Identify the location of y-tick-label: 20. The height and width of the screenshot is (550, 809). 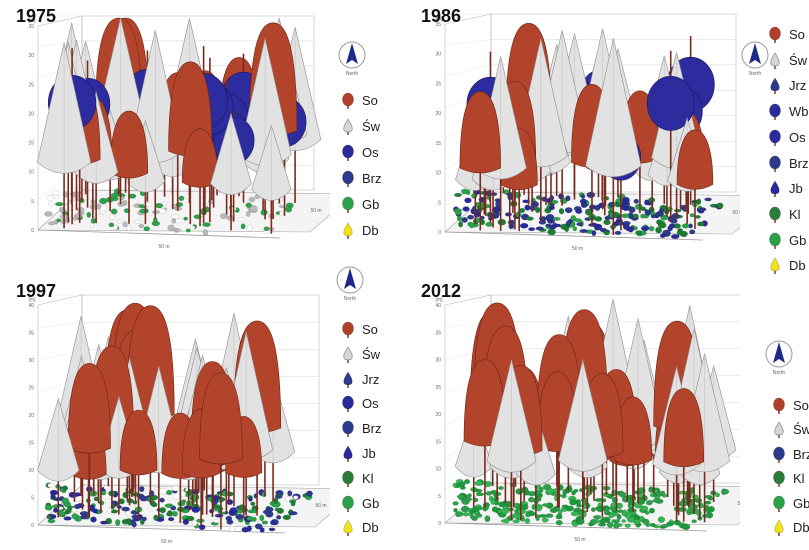
(438, 415).